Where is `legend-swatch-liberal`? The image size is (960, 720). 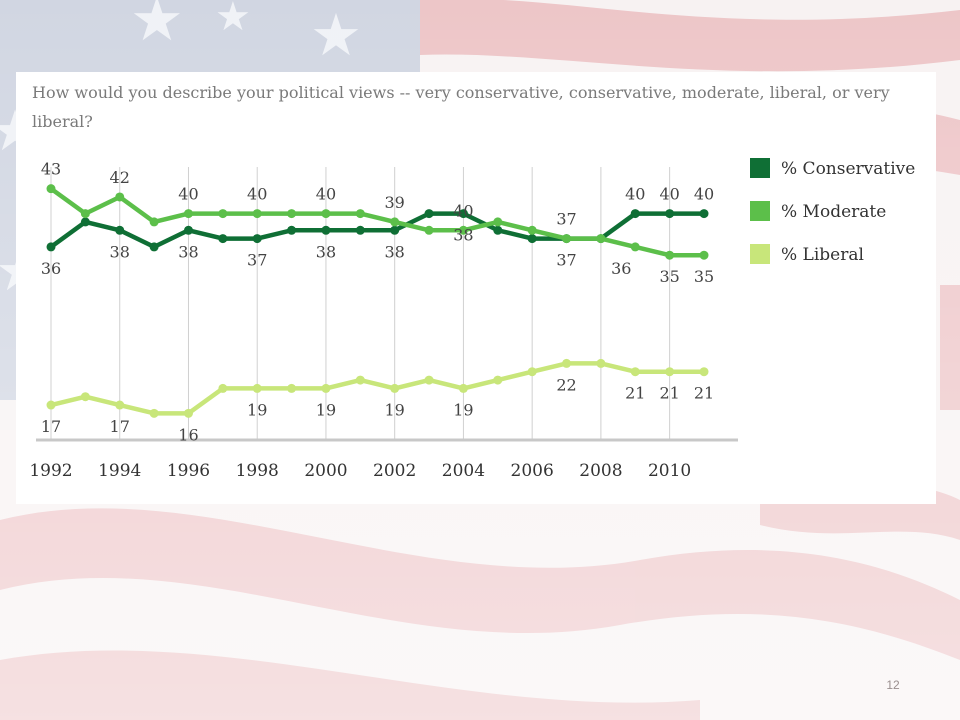 legend-swatch-liberal is located at coordinates (760, 254).